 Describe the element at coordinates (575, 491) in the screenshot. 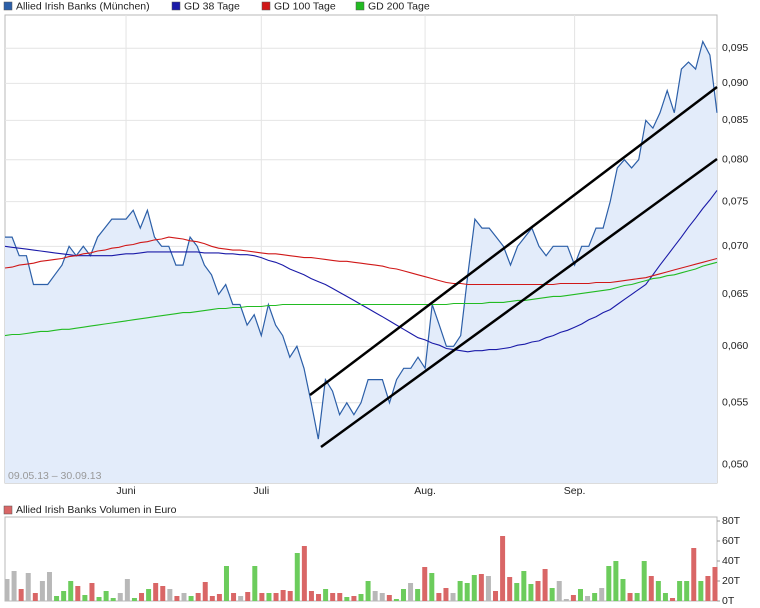

I see `x-tick-label: Sep.` at that location.